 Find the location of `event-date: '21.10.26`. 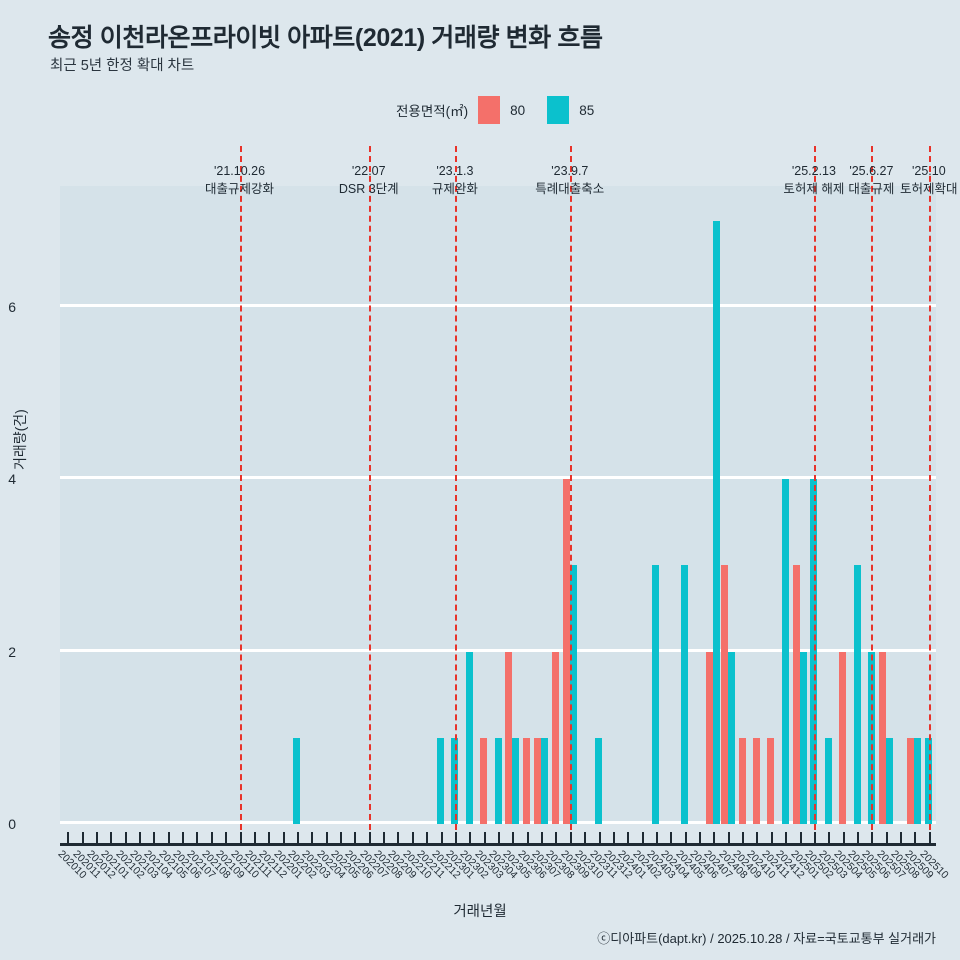

event-date: '21.10.26 is located at coordinates (239, 171).